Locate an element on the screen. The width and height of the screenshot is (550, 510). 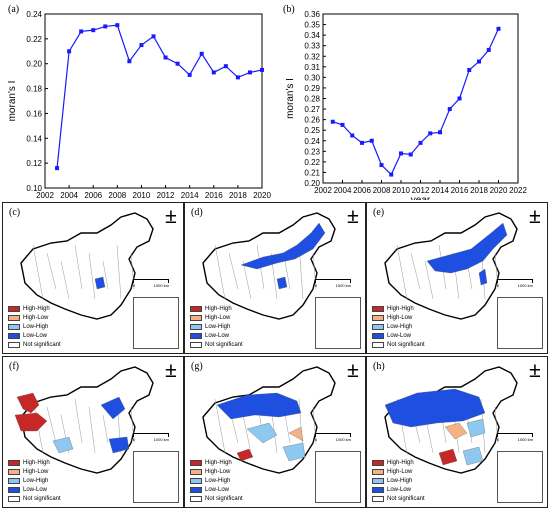
panel-label: (a) is located at coordinates (13, 9).